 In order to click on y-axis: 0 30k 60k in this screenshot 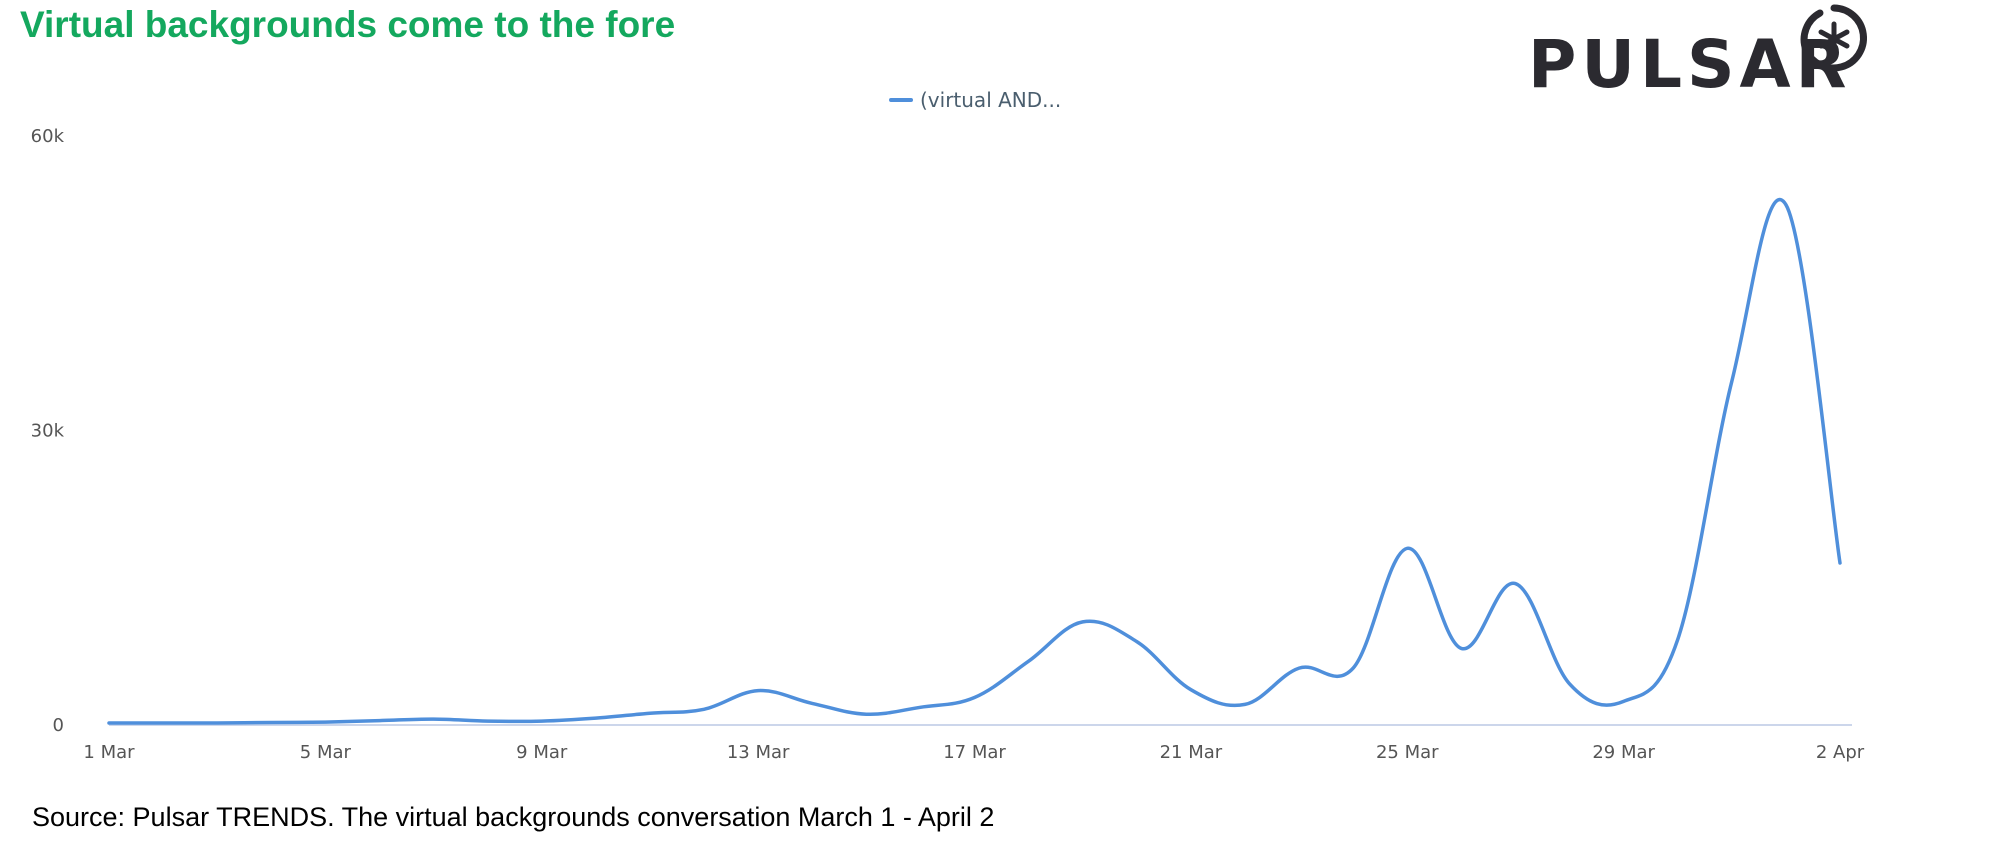, I will do `click(48, 431)`.